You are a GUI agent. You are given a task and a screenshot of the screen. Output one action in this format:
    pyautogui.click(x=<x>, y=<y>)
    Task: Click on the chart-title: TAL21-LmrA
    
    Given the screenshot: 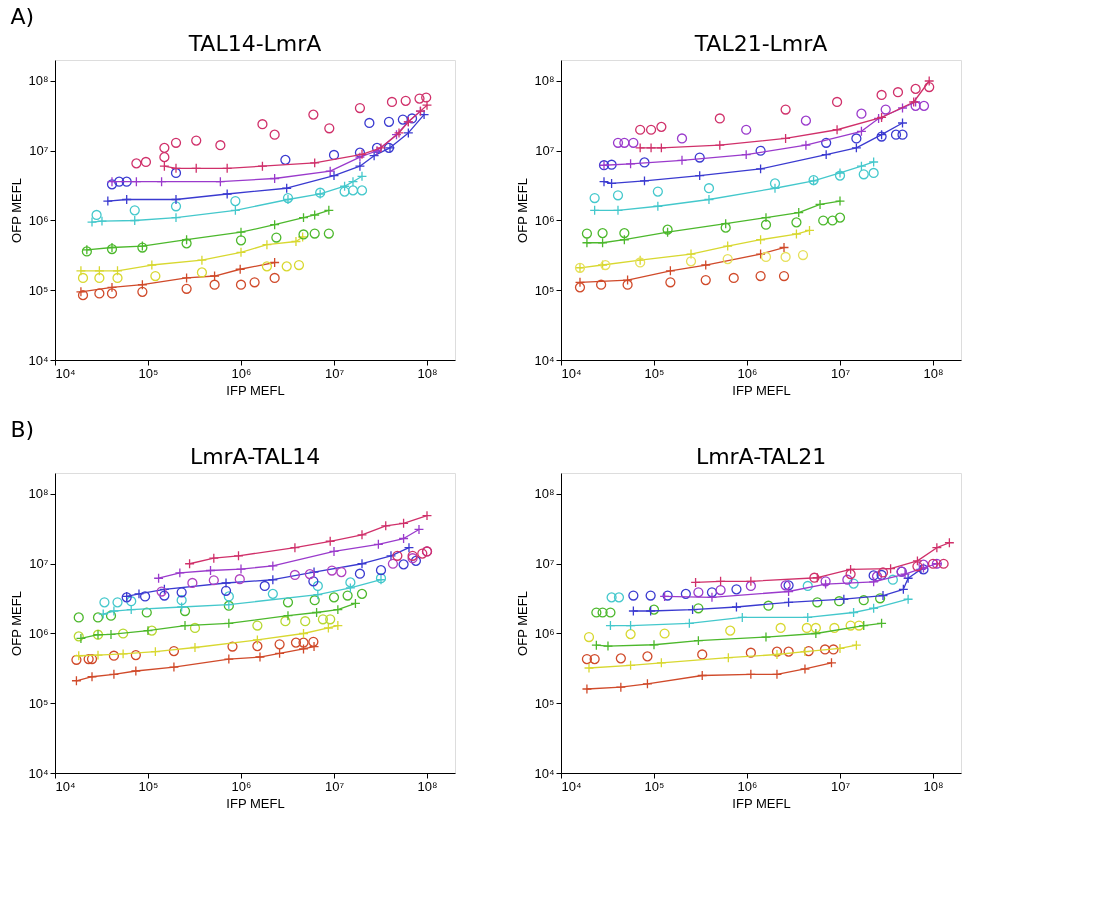 What is the action you would take?
    pyautogui.click(x=760, y=43)
    